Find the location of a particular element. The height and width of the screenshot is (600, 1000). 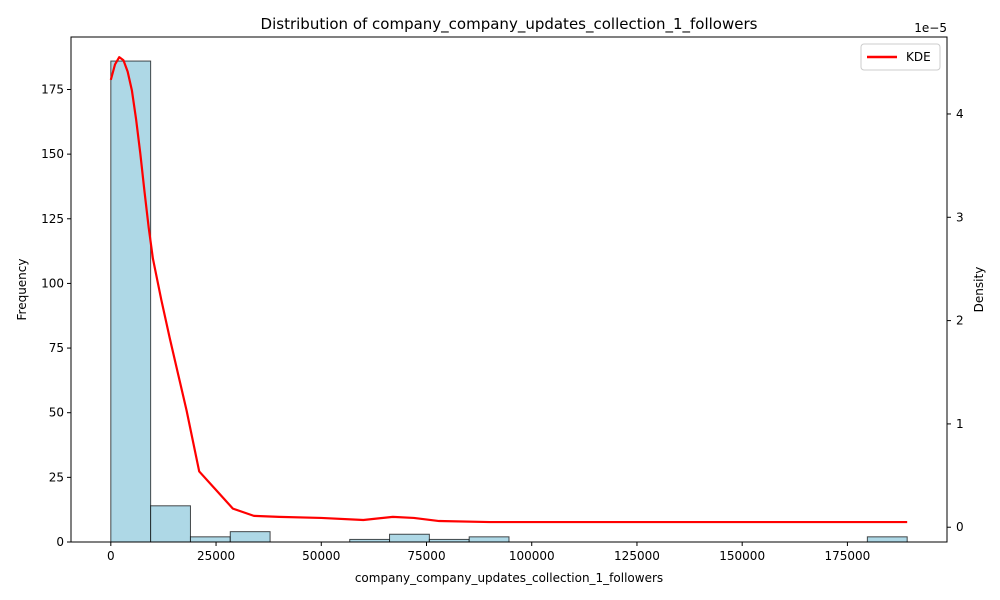

y-tick-label: 100 is located at coordinates (52, 283).